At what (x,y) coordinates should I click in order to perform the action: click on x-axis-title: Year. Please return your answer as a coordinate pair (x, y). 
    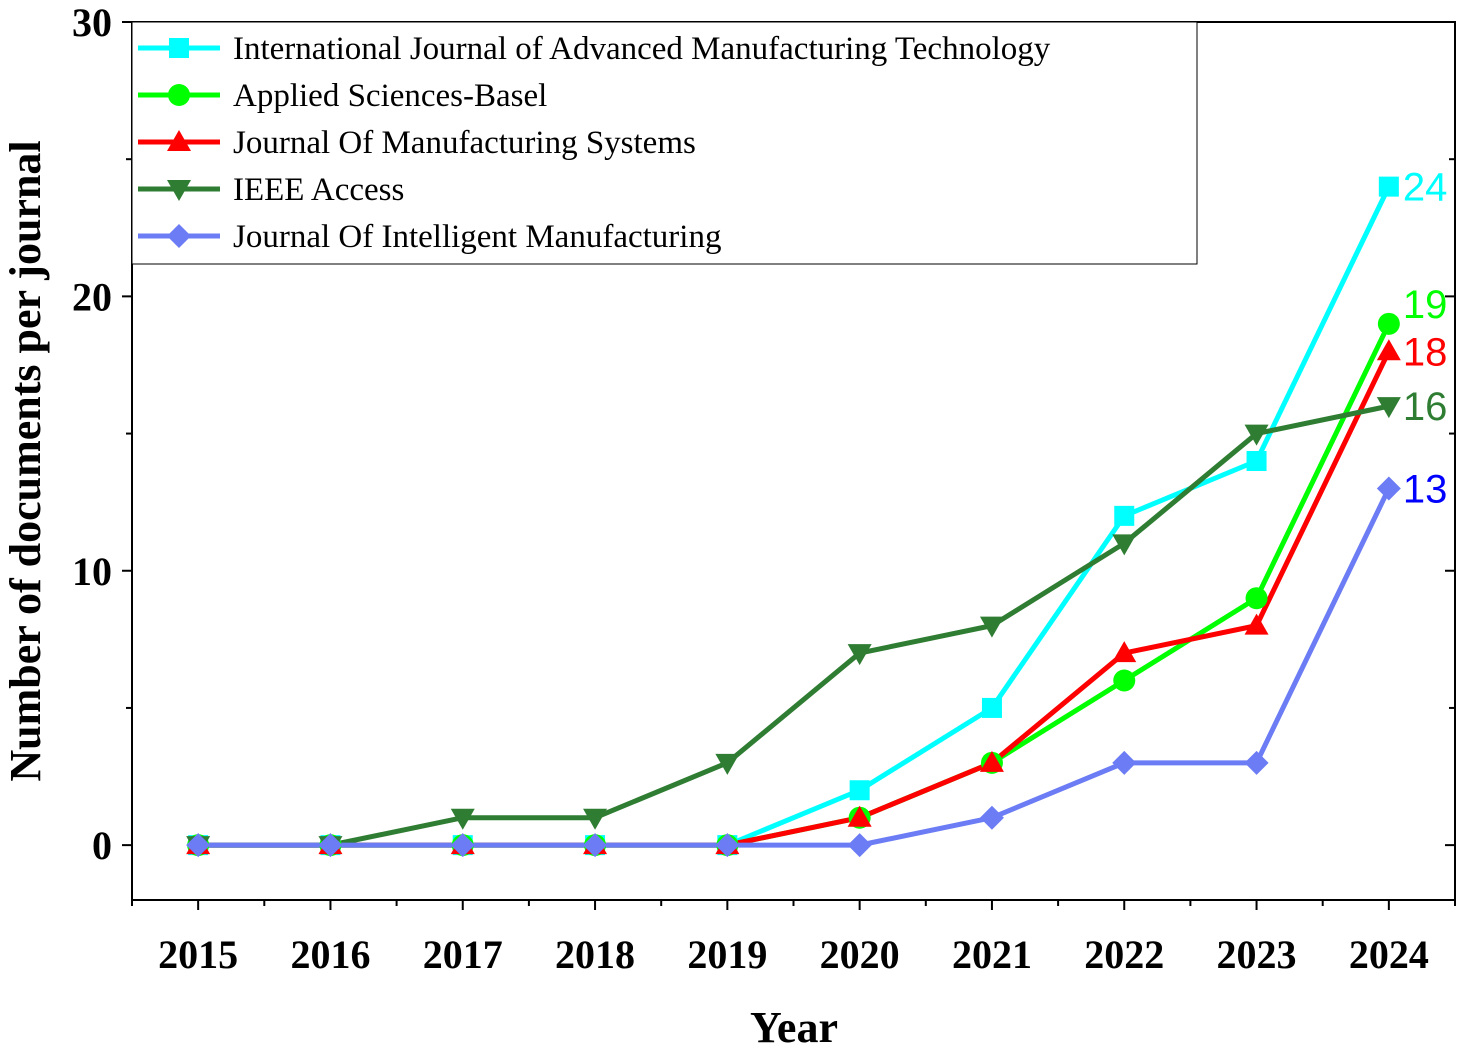
    Looking at the image, I should click on (794, 1027).